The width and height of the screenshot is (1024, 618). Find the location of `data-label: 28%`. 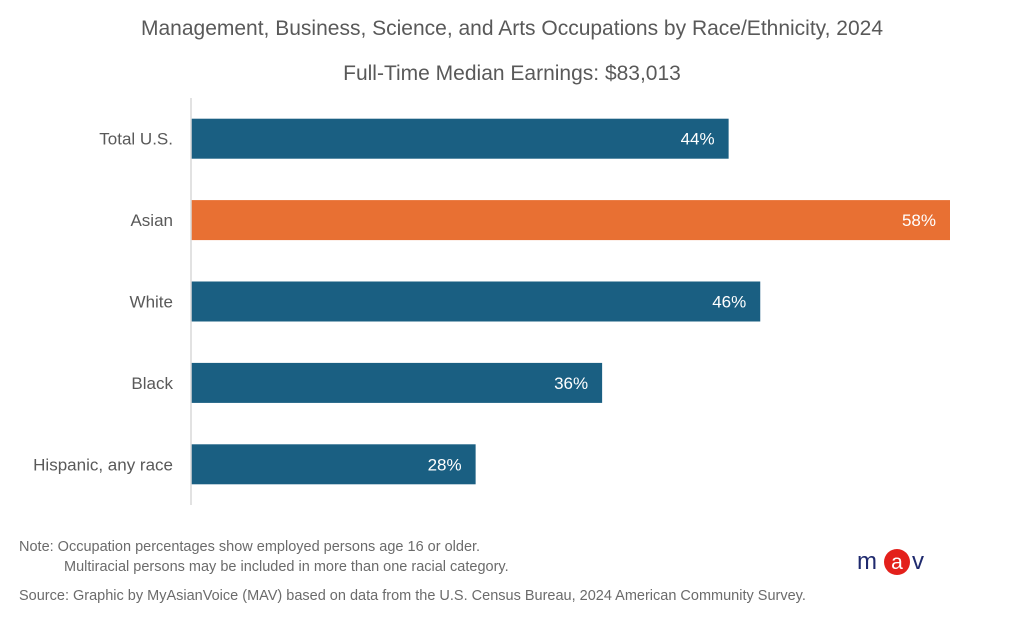

data-label: 28% is located at coordinates (445, 464).